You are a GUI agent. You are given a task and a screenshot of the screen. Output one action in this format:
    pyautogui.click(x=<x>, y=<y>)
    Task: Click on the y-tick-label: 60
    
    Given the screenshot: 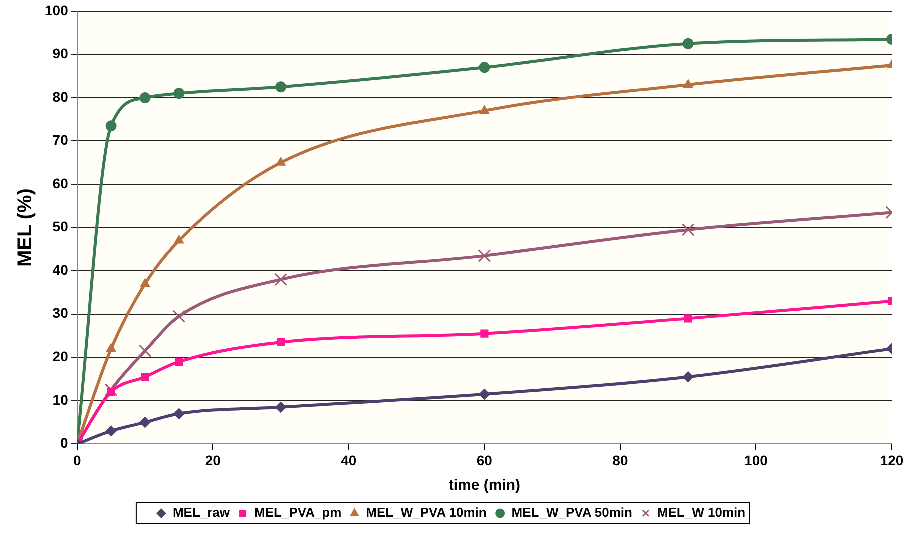 What is the action you would take?
    pyautogui.click(x=60, y=183)
    